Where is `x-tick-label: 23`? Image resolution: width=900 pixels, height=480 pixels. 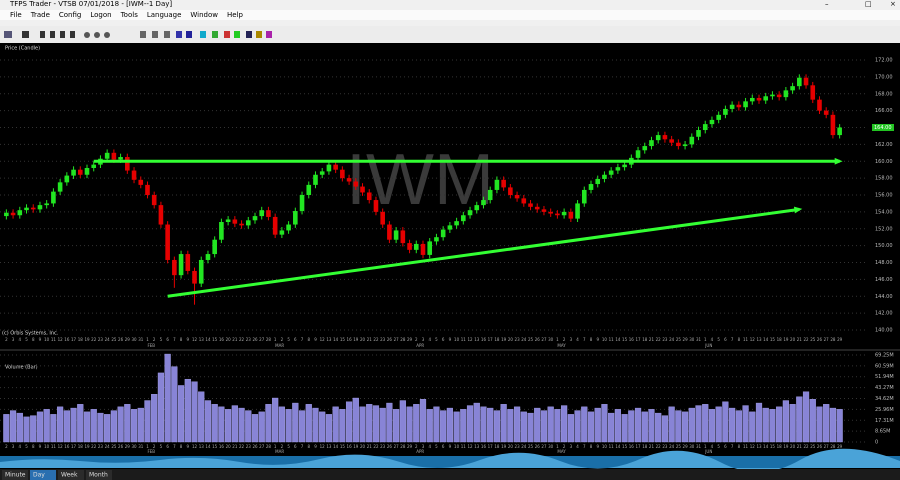
x-tick-label: 23 is located at coordinates (665, 446).